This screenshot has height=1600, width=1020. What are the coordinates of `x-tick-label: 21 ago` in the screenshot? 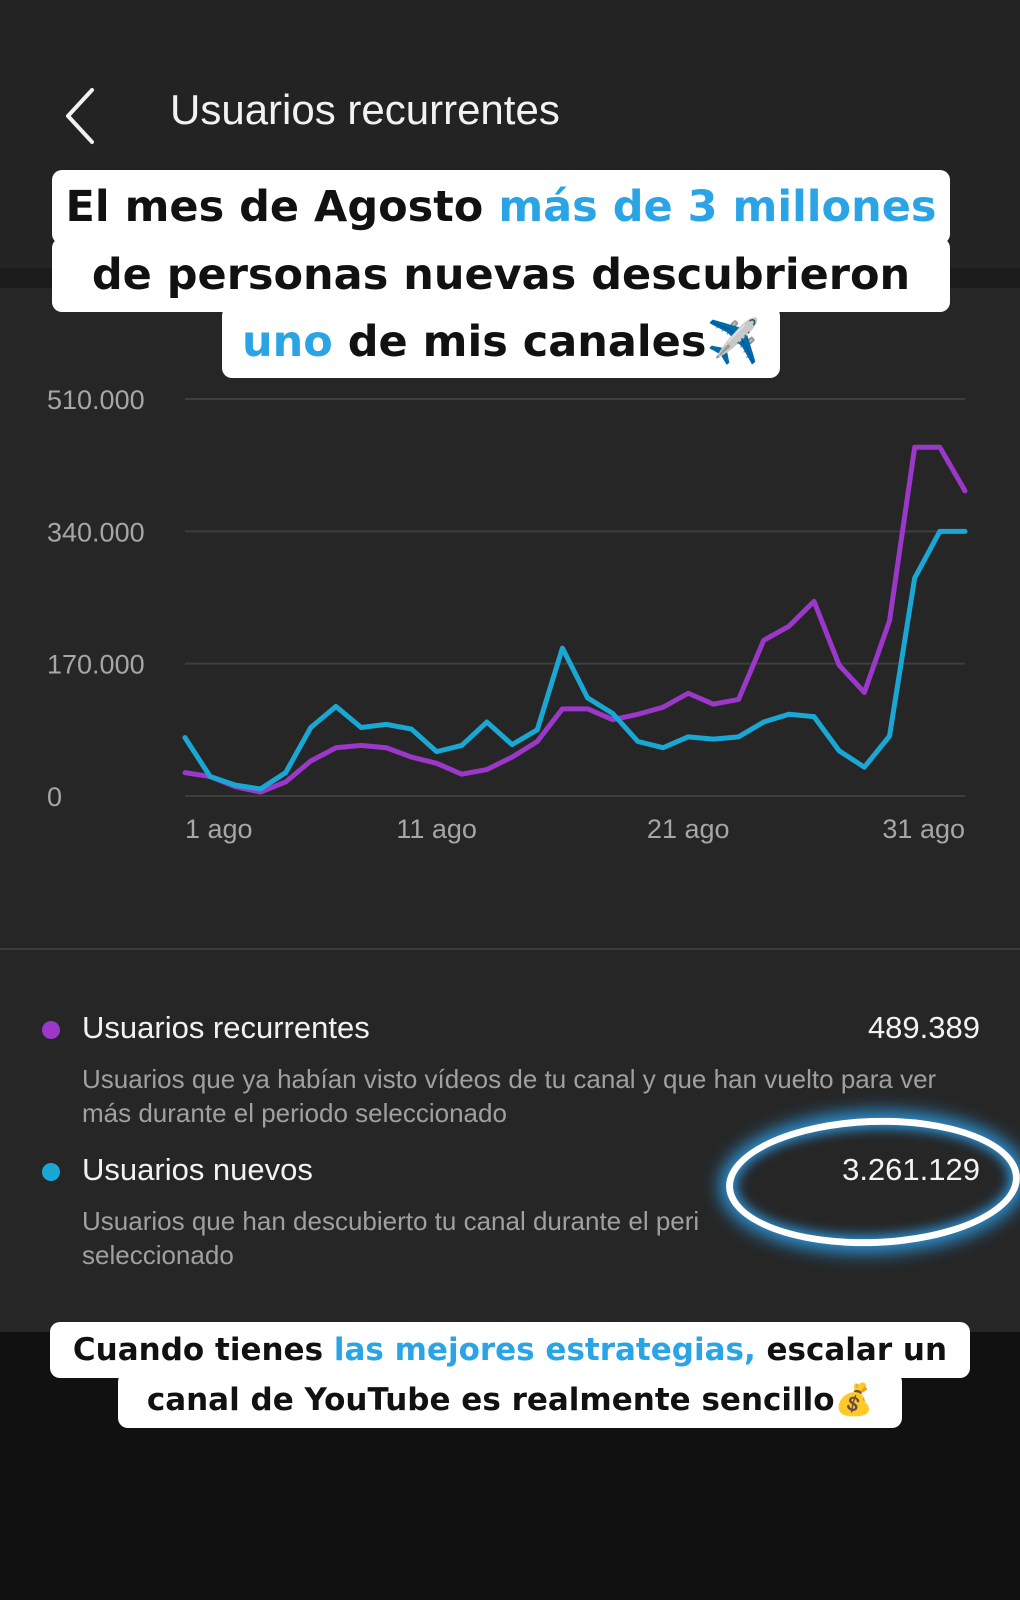 It's located at (688, 829).